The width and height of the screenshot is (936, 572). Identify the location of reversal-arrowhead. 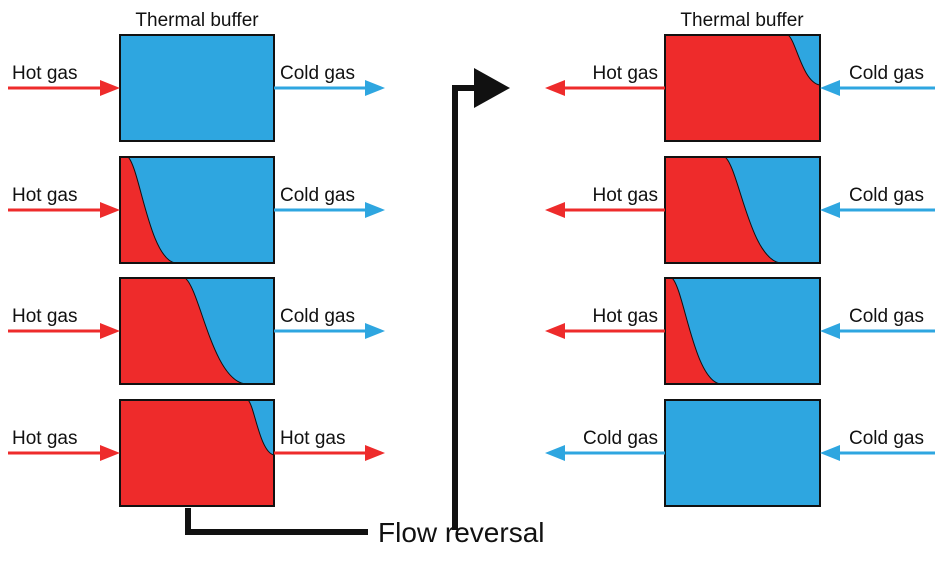
(492, 88).